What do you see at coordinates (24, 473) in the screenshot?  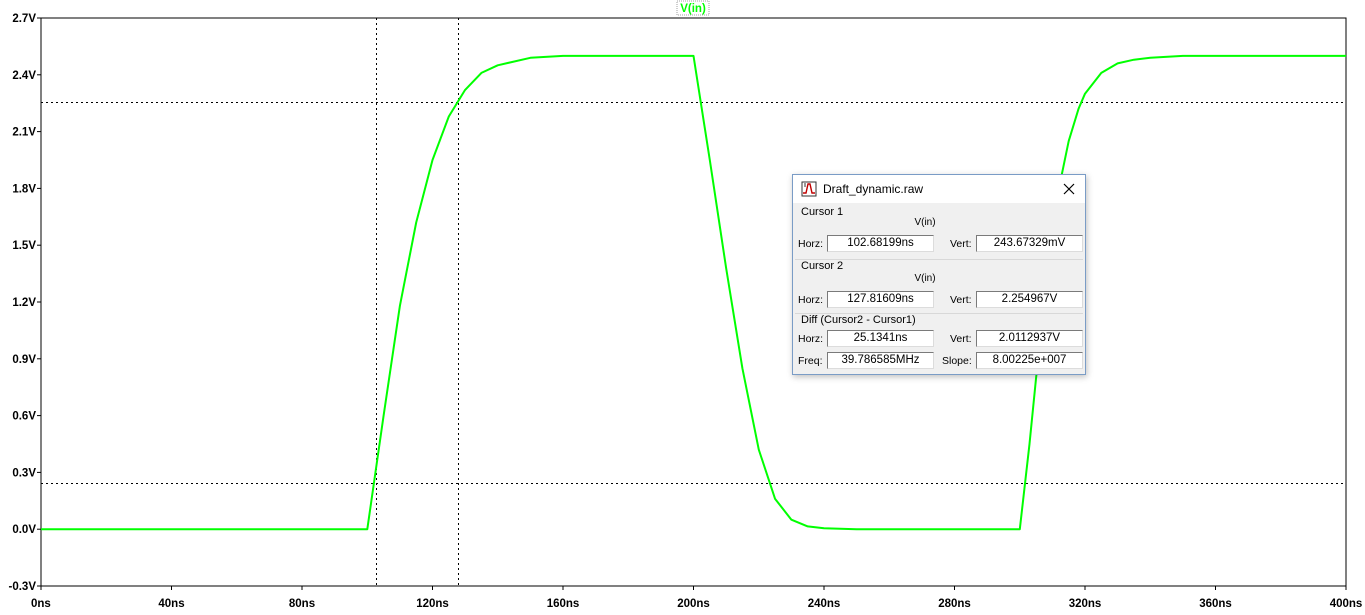 I see `y-tick-label: 0.3V` at bounding box center [24, 473].